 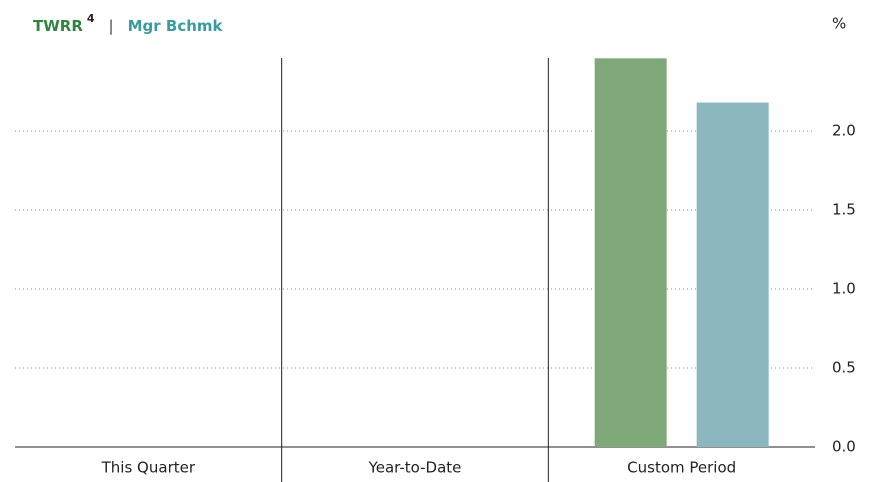 What do you see at coordinates (844, 447) in the screenshot?
I see `y-tick-label: 0.0` at bounding box center [844, 447].